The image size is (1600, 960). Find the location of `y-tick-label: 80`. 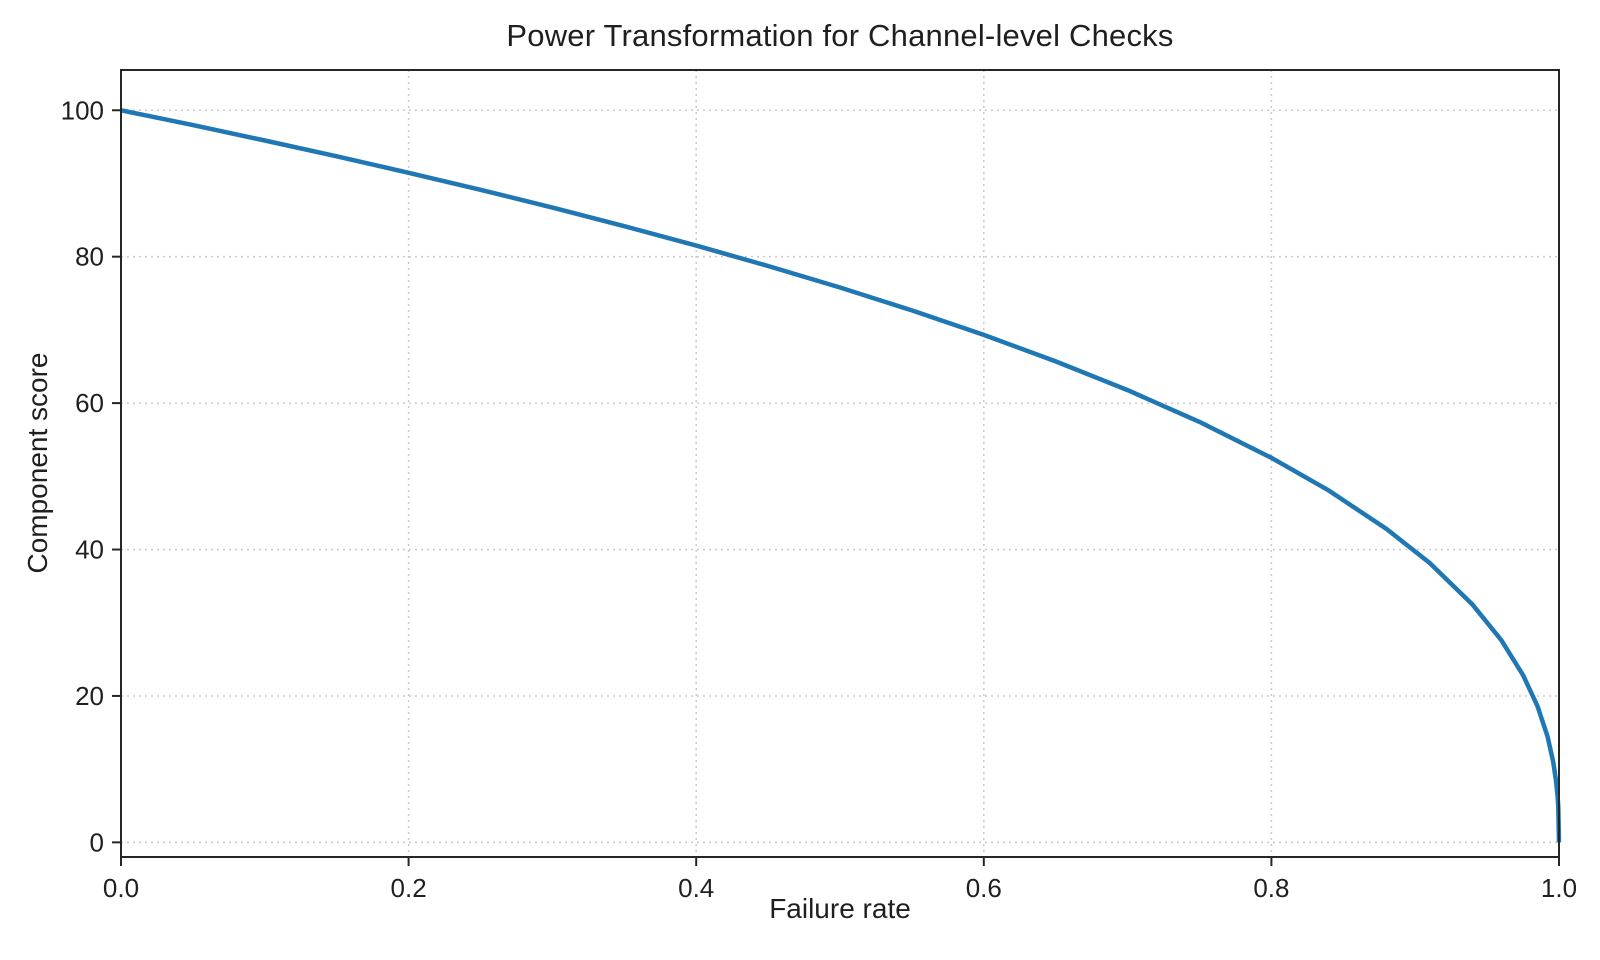

y-tick-label: 80 is located at coordinates (89, 257).